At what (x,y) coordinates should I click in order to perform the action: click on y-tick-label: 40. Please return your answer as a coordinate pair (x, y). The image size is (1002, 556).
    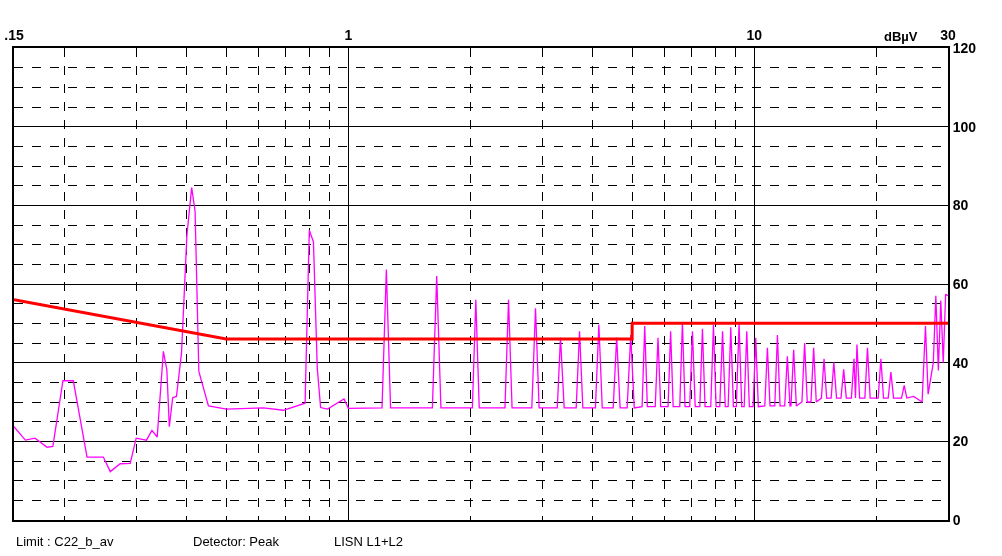
    Looking at the image, I should click on (960, 362).